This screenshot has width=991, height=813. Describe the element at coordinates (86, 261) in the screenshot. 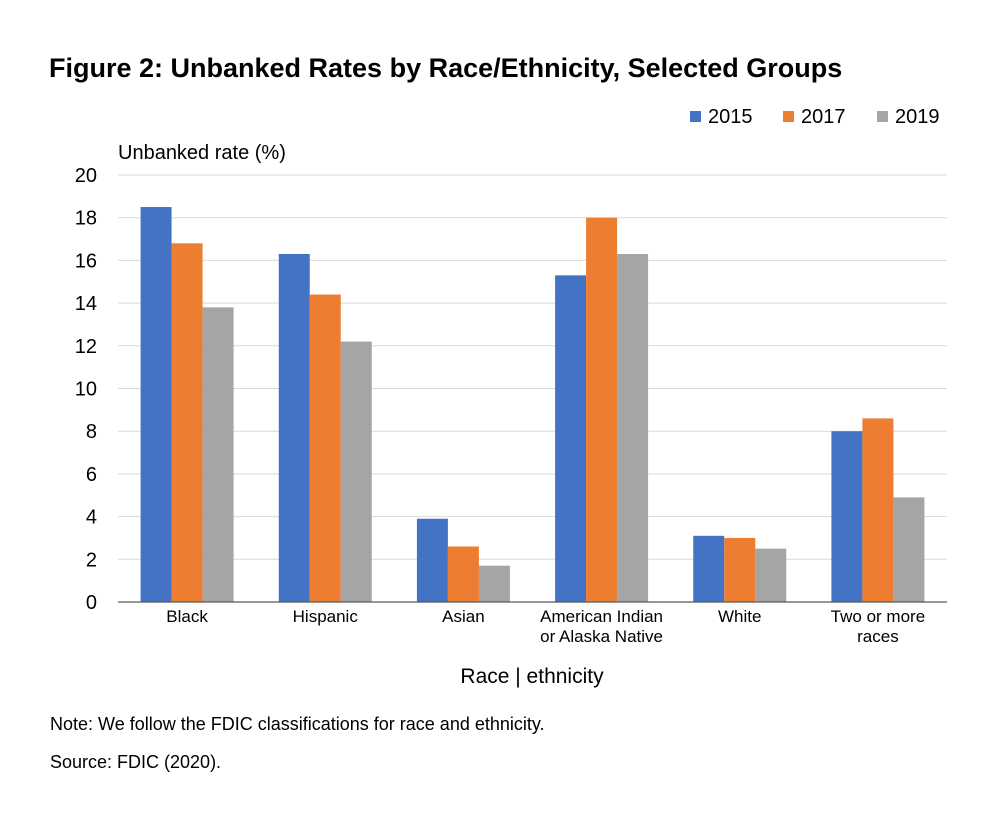

I see `y-tick-label: 16` at that location.